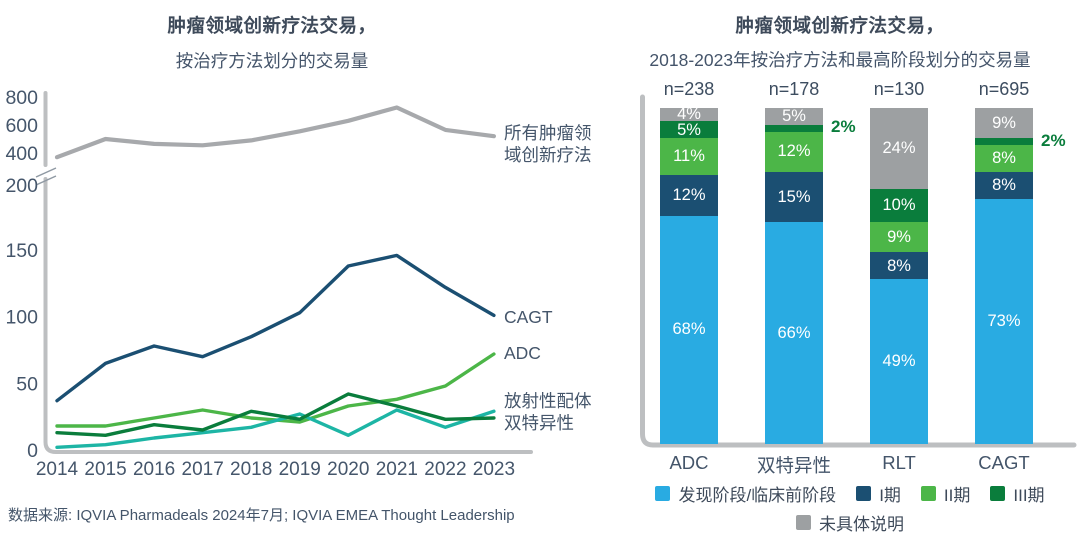 The width and height of the screenshot is (1080, 536). I want to click on x-tick-2014: 2014, so click(57, 469).